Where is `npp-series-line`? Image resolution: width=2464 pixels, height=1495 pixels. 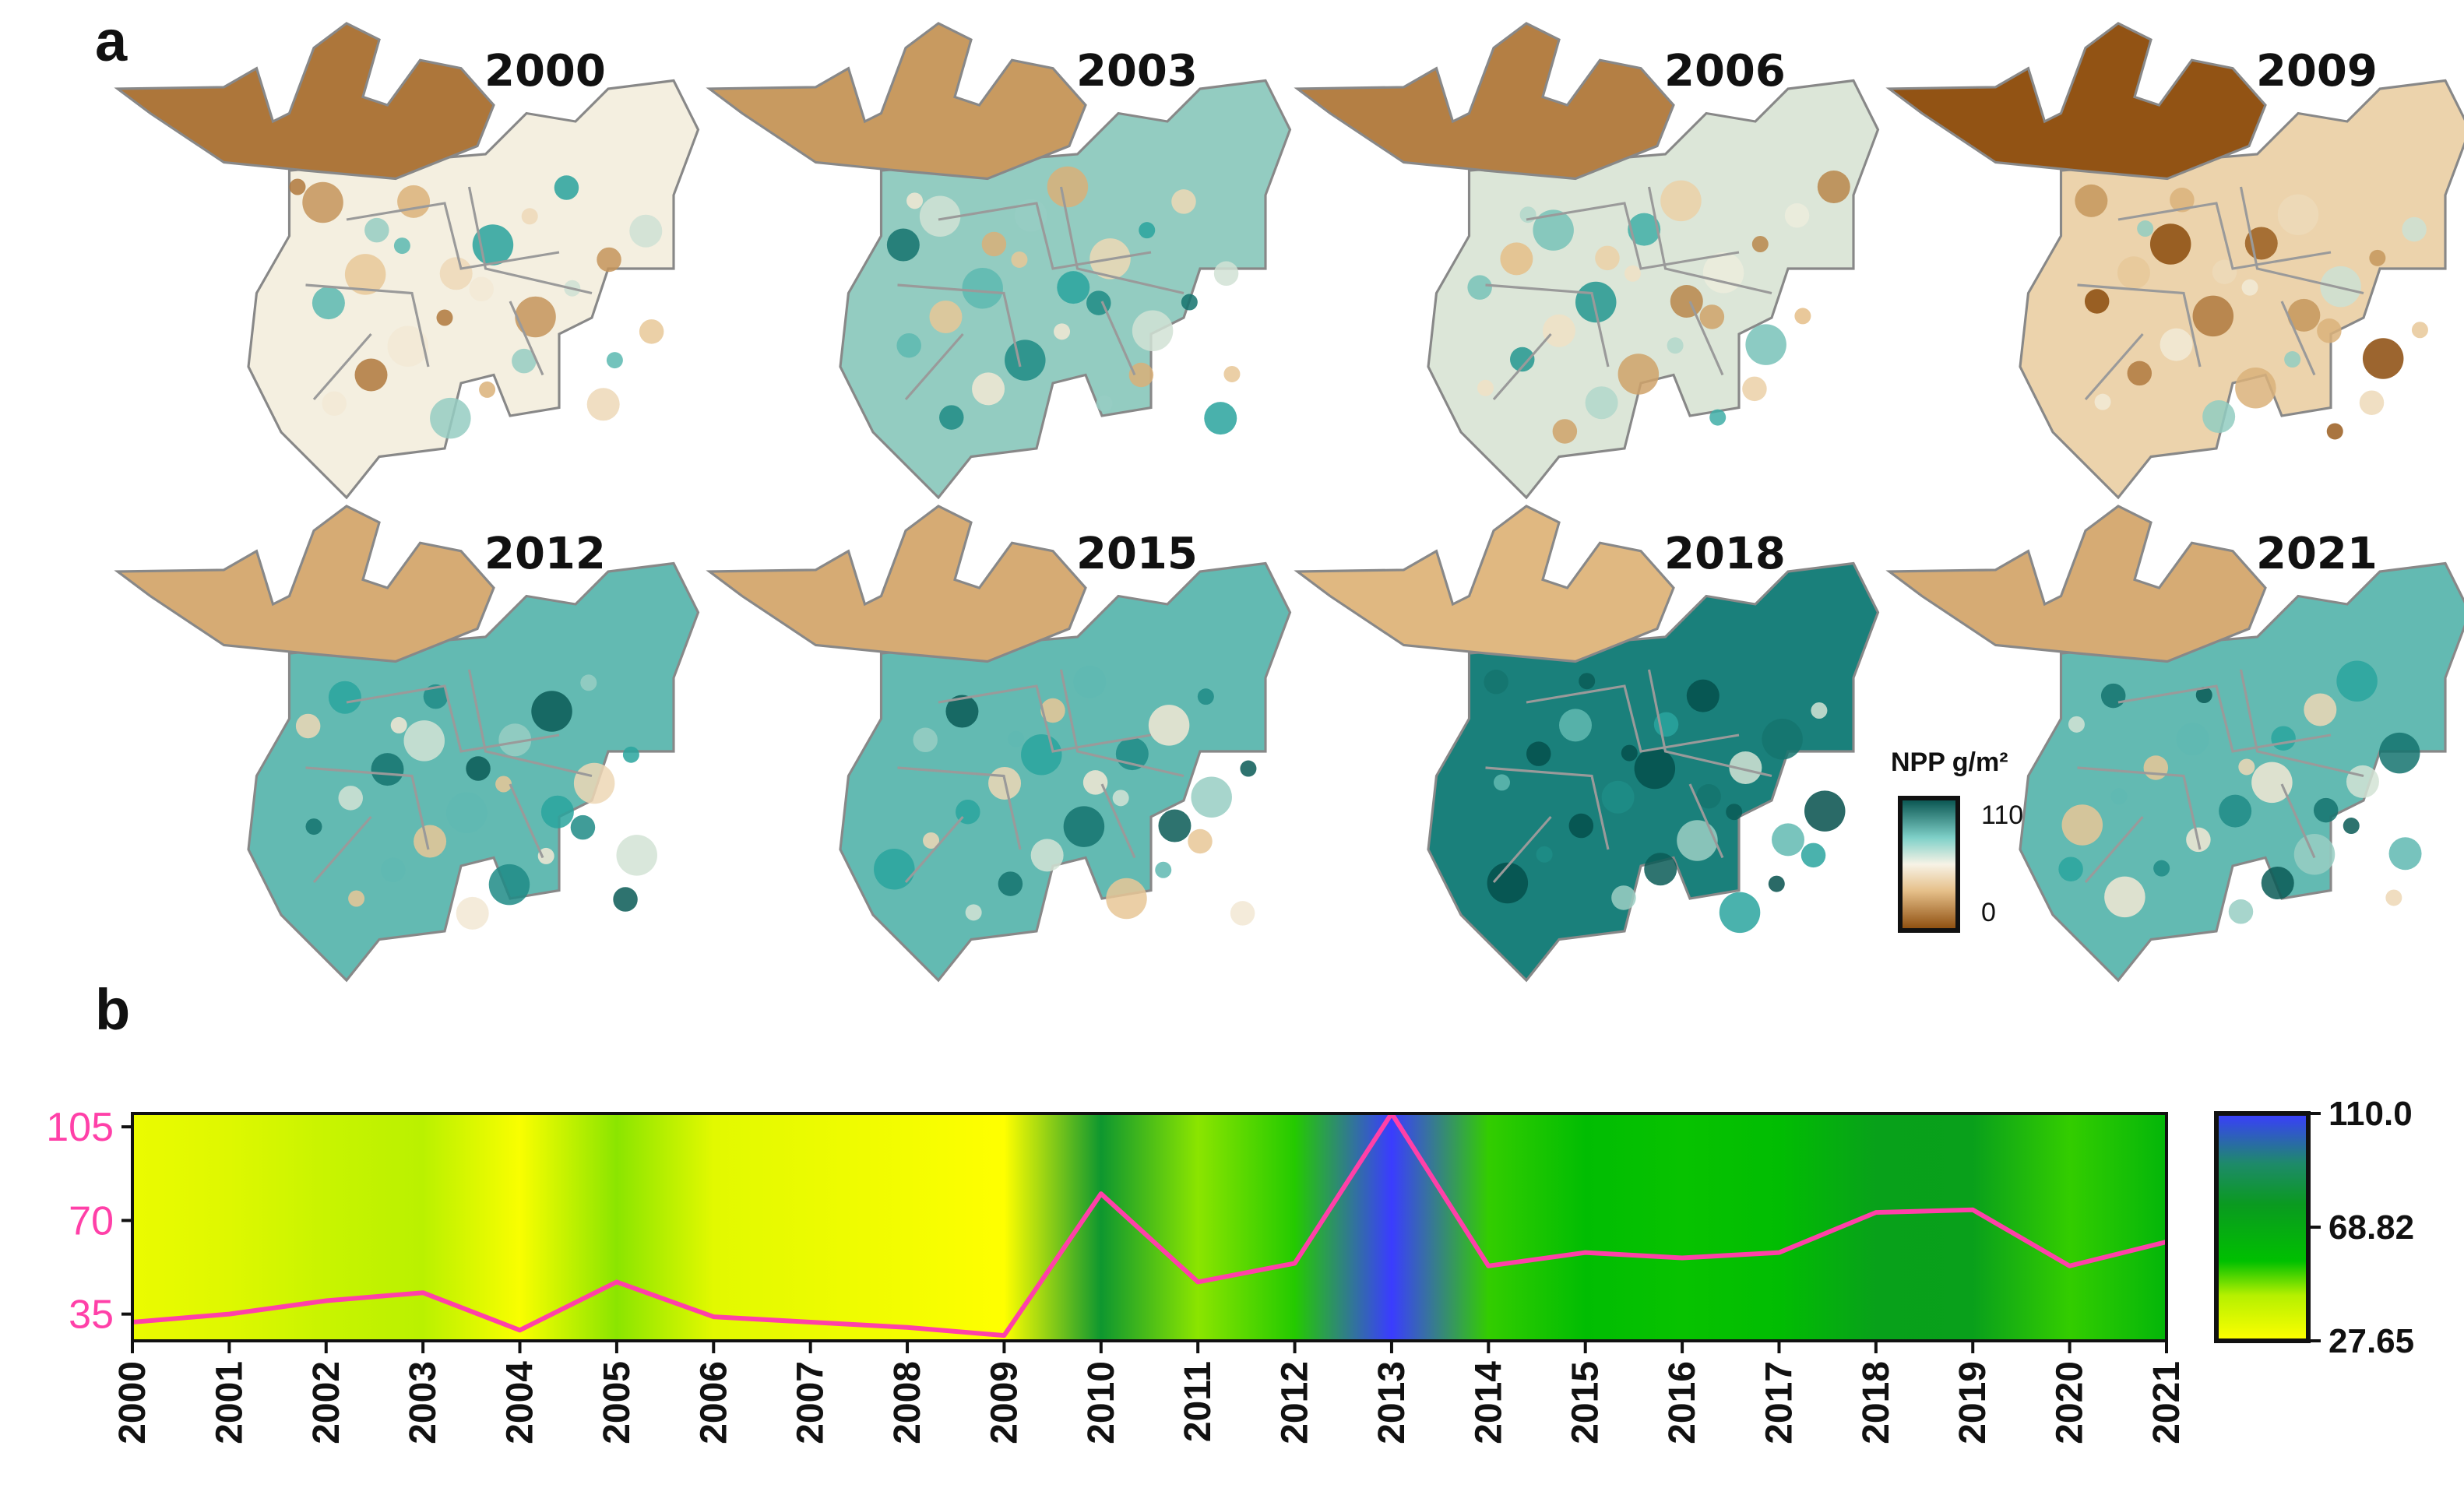 npp-series-line is located at coordinates (1149, 1226).